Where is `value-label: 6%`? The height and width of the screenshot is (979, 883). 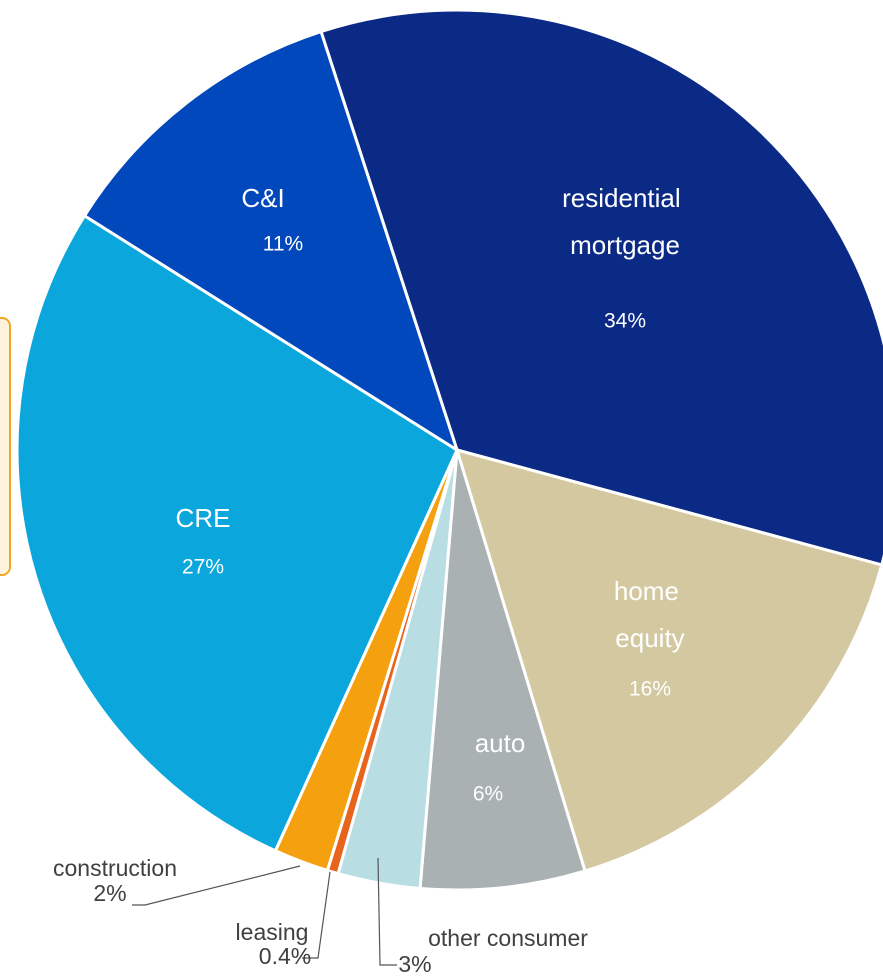 value-label: 6% is located at coordinates (488, 794).